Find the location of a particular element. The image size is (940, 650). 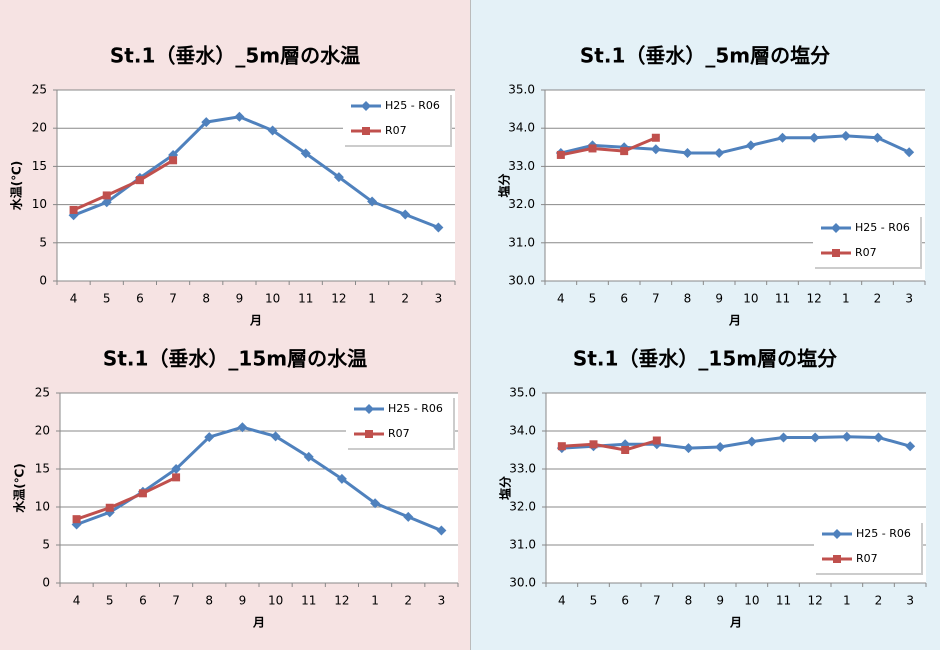

chart-title: St.1（垂水）_15m層の塩分 is located at coordinates (705, 359).